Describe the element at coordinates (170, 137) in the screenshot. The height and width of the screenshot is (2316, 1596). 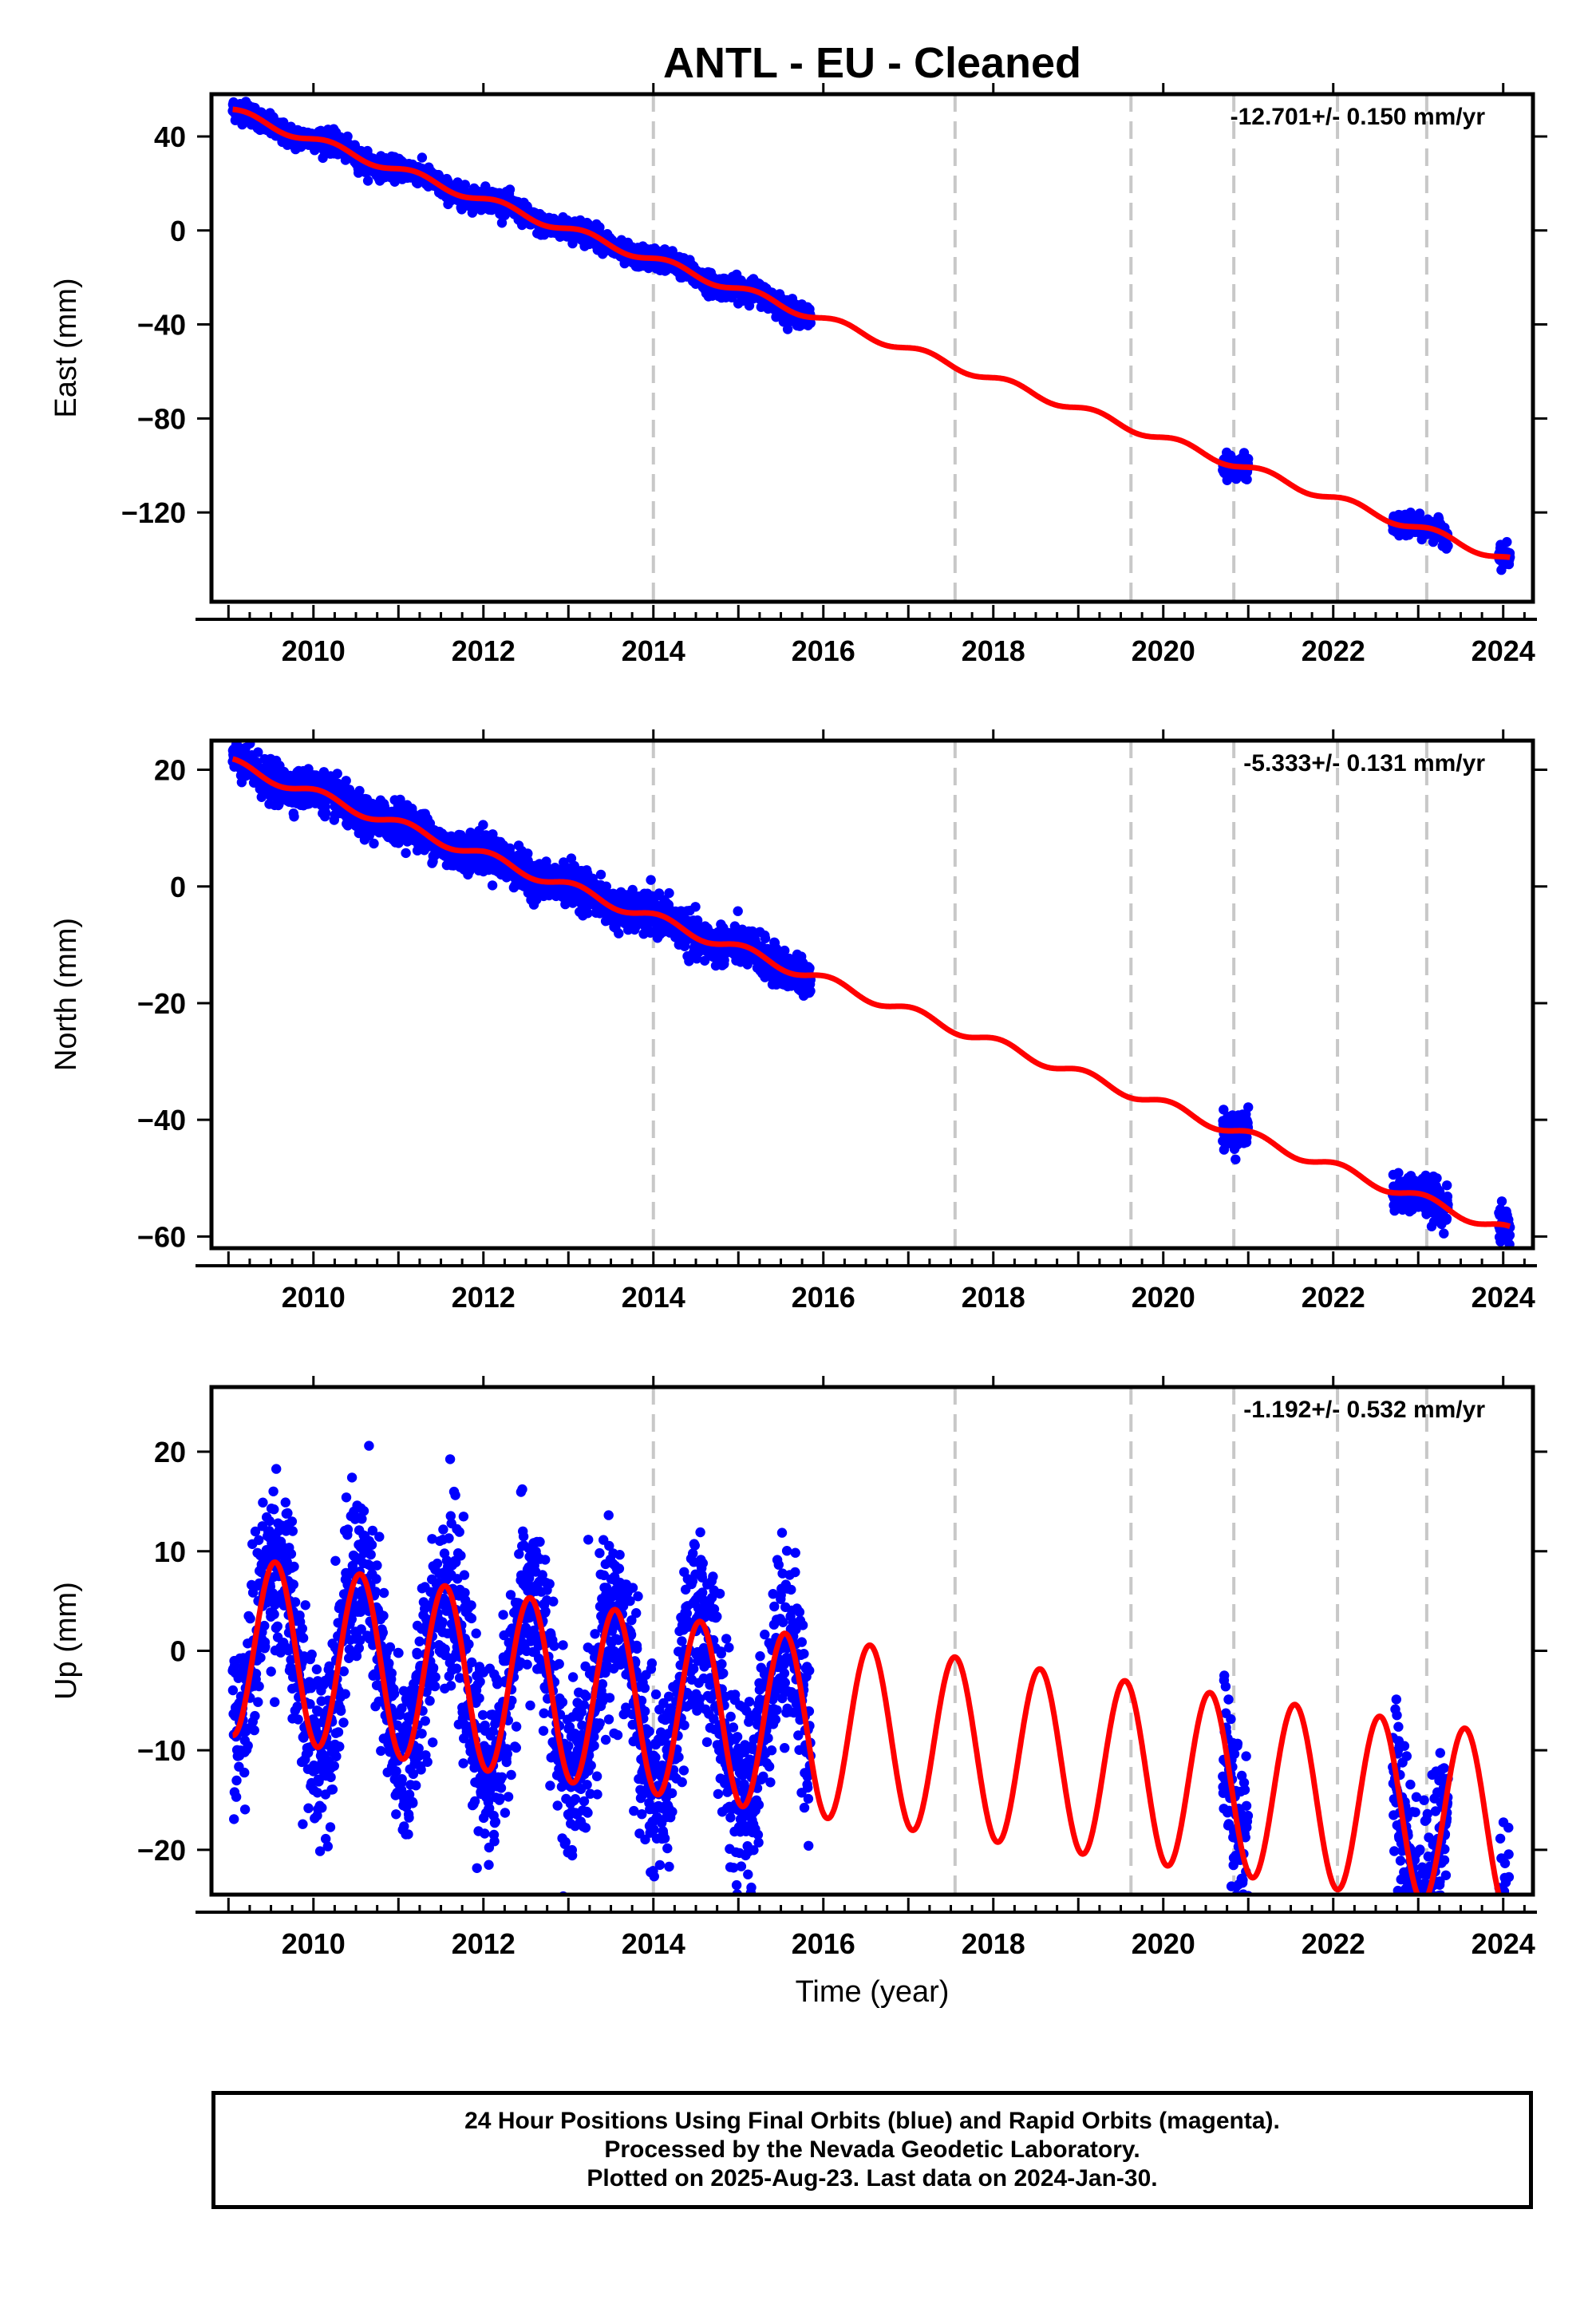
I see `y-tick-label: 40` at that location.